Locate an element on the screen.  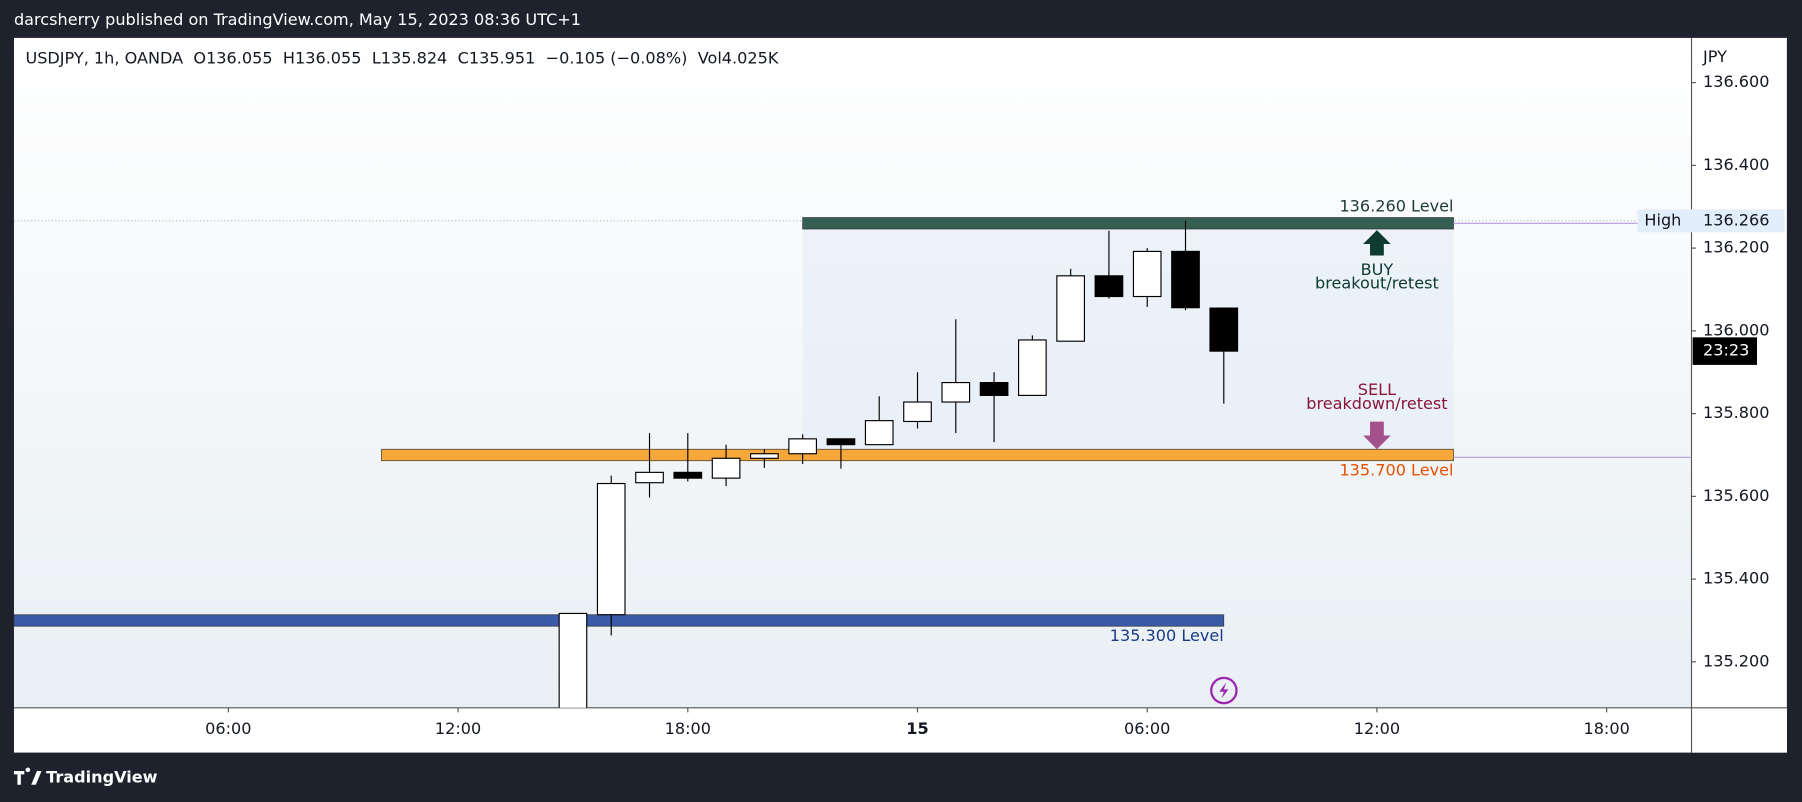
countdown: 23:23 is located at coordinates (1726, 350).